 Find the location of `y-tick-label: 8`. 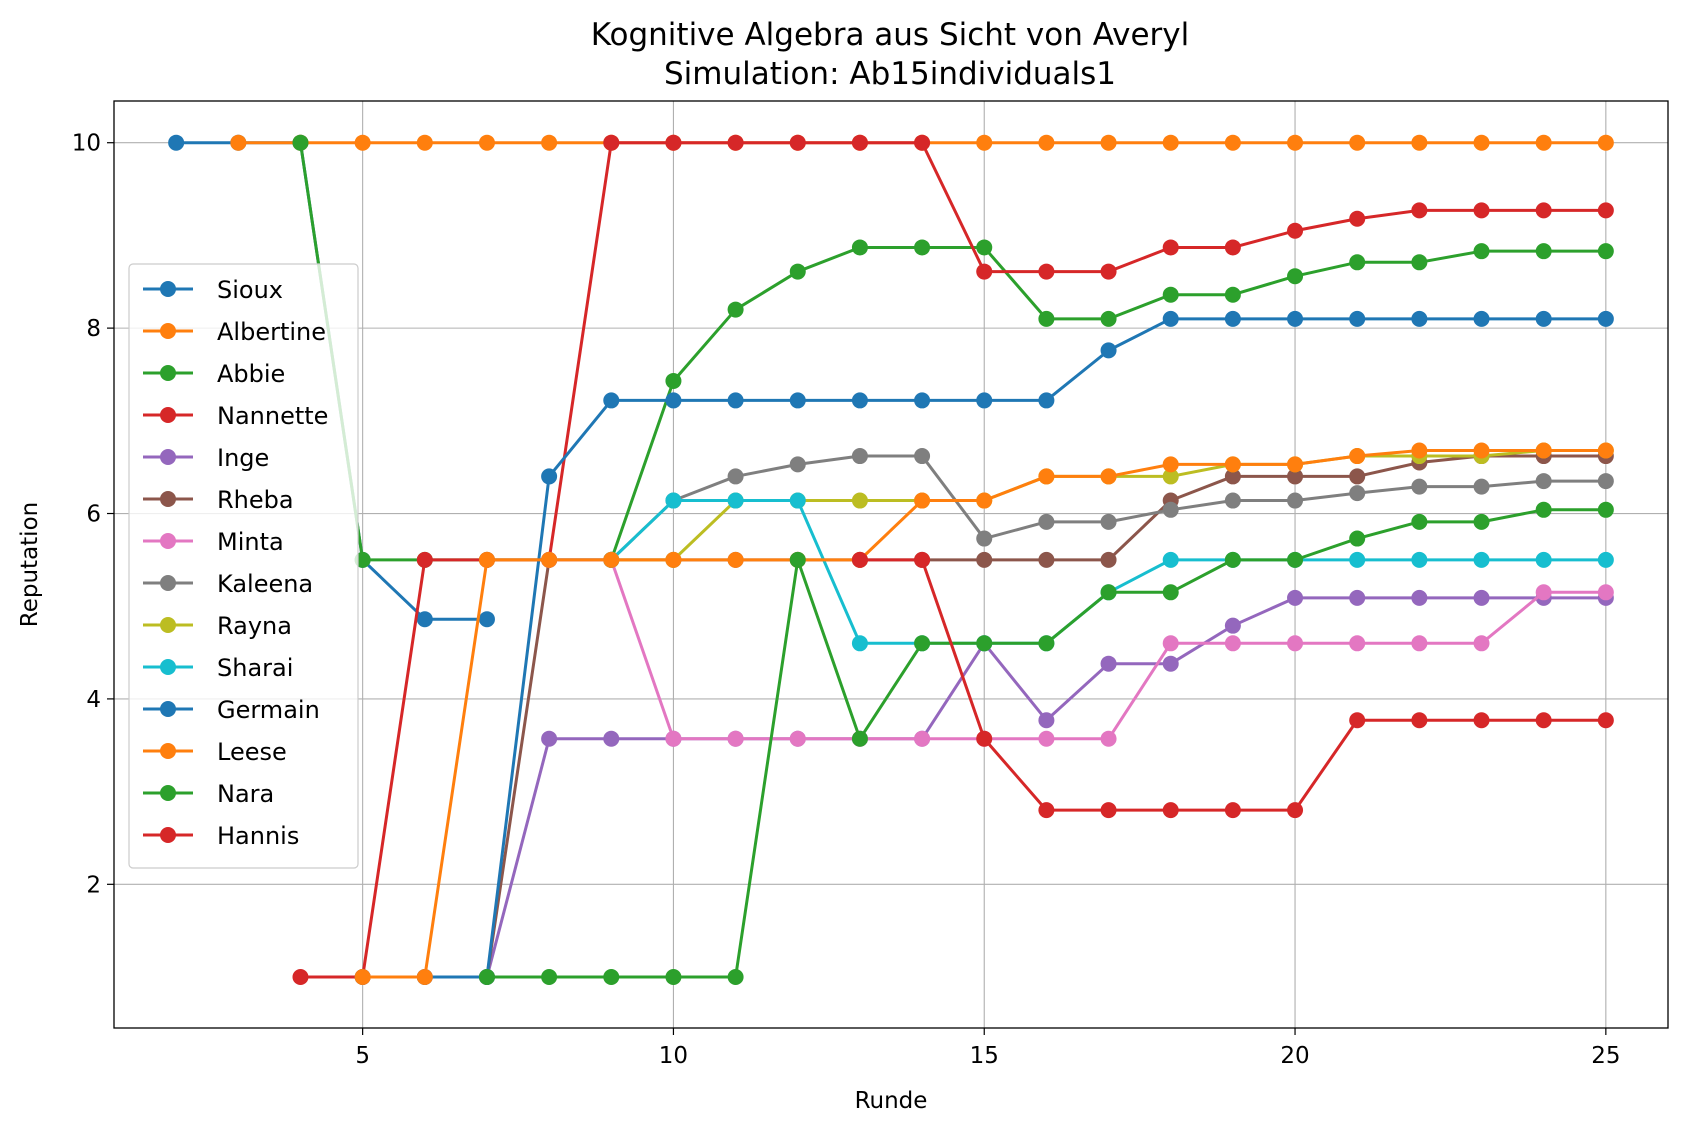

y-tick-label: 8 is located at coordinates (93, 329).